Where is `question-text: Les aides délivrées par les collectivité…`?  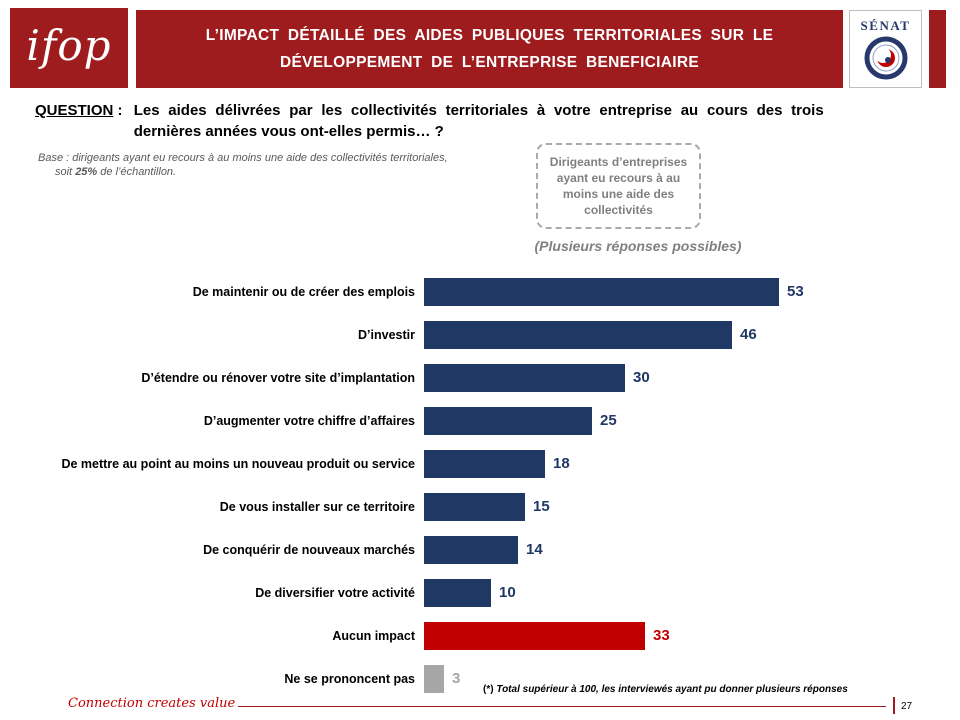 question-text: Les aides délivrées par les collectivité… is located at coordinates (478, 121).